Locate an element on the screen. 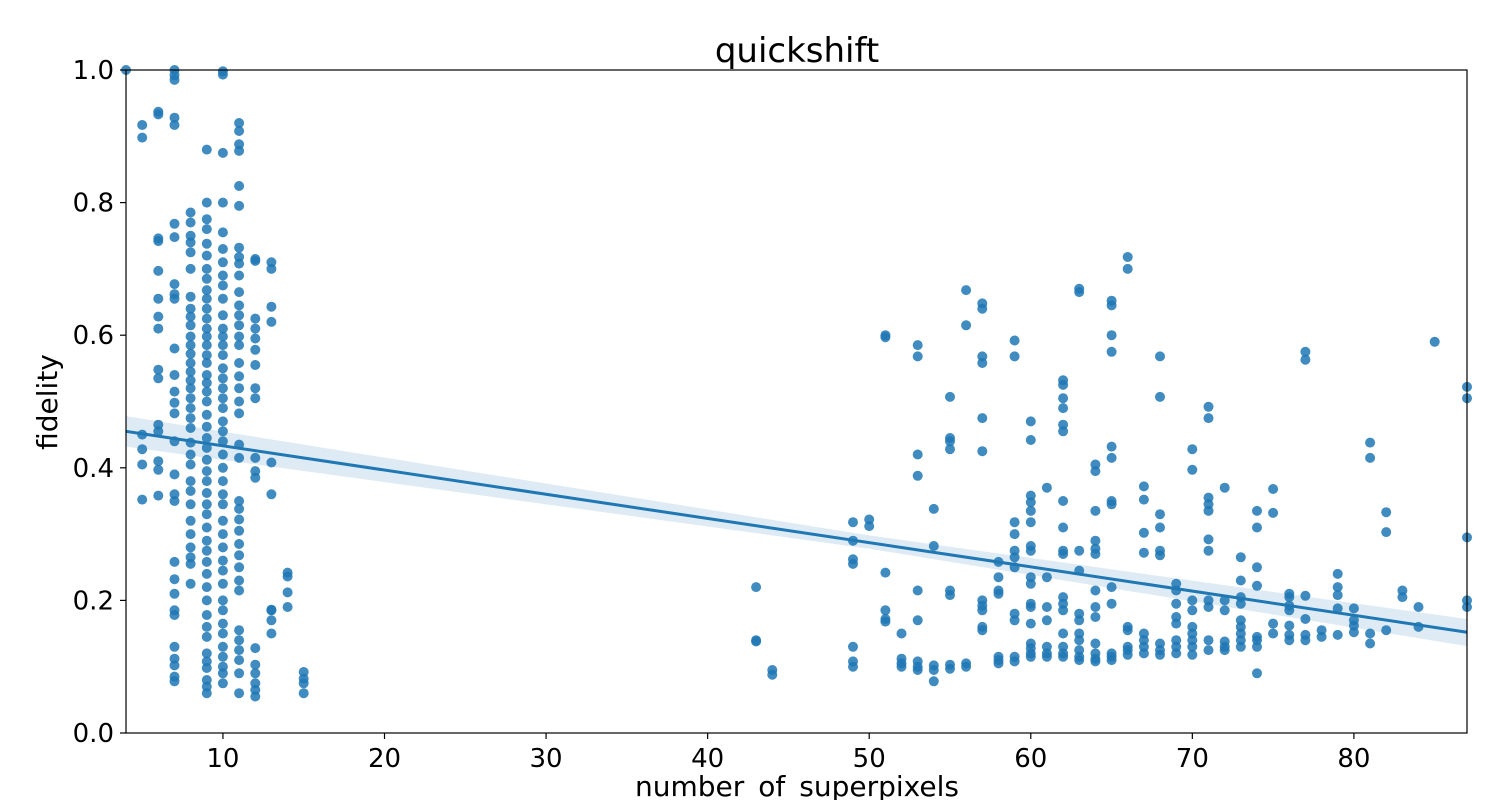 Image resolution: width=1500 pixels, height=800 pixels. x-tick-label: 10 is located at coordinates (222, 759).